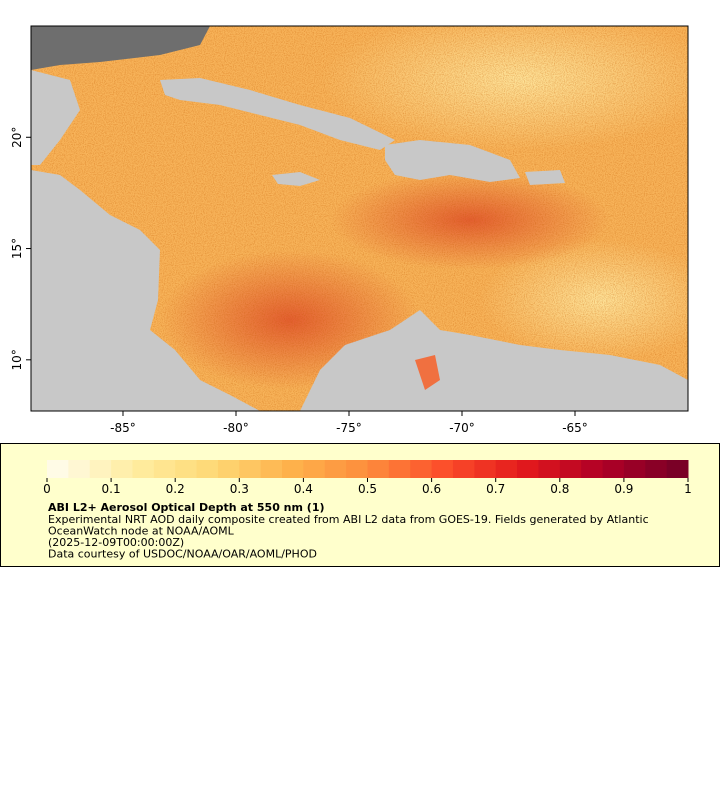 The width and height of the screenshot is (720, 800). Describe the element at coordinates (495, 489) in the screenshot. I see `colorbar-tick-label: 0.7` at that location.